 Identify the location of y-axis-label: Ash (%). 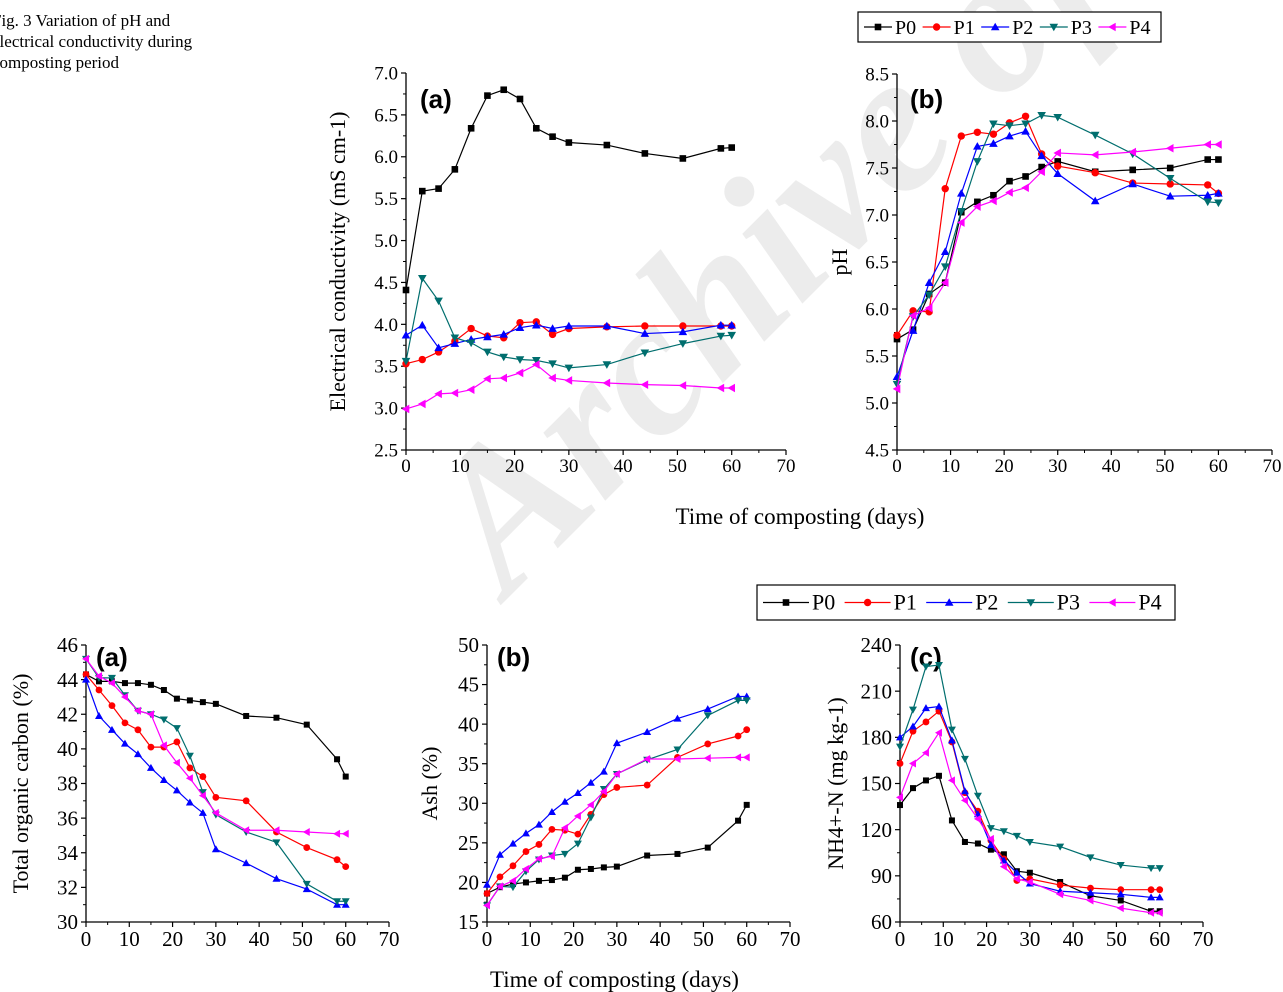
(429, 784).